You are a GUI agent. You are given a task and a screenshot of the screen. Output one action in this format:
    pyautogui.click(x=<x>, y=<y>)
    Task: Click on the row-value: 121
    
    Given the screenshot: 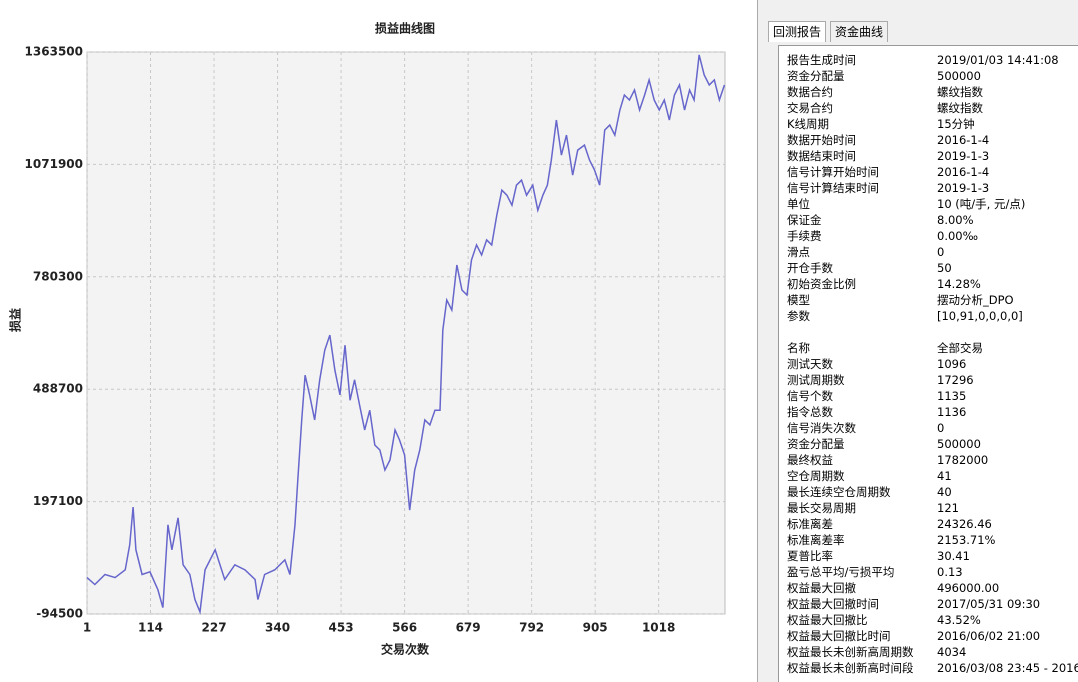 What is the action you would take?
    pyautogui.click(x=948, y=508)
    